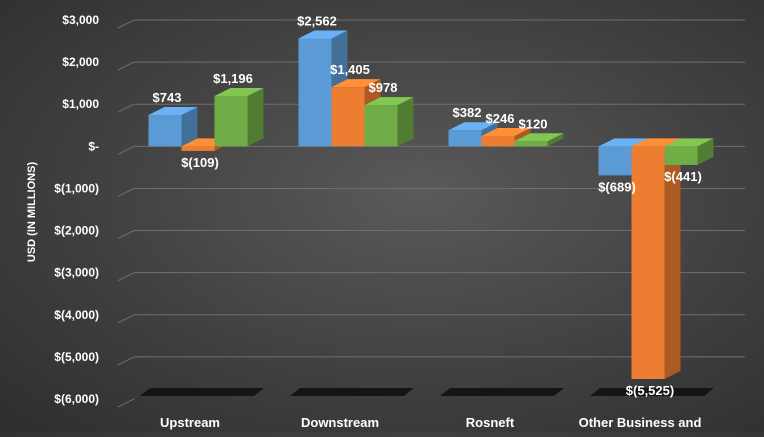 This screenshot has width=764, height=437. What do you see at coordinates (683, 176) in the screenshot?
I see `data-label: $(441)` at bounding box center [683, 176].